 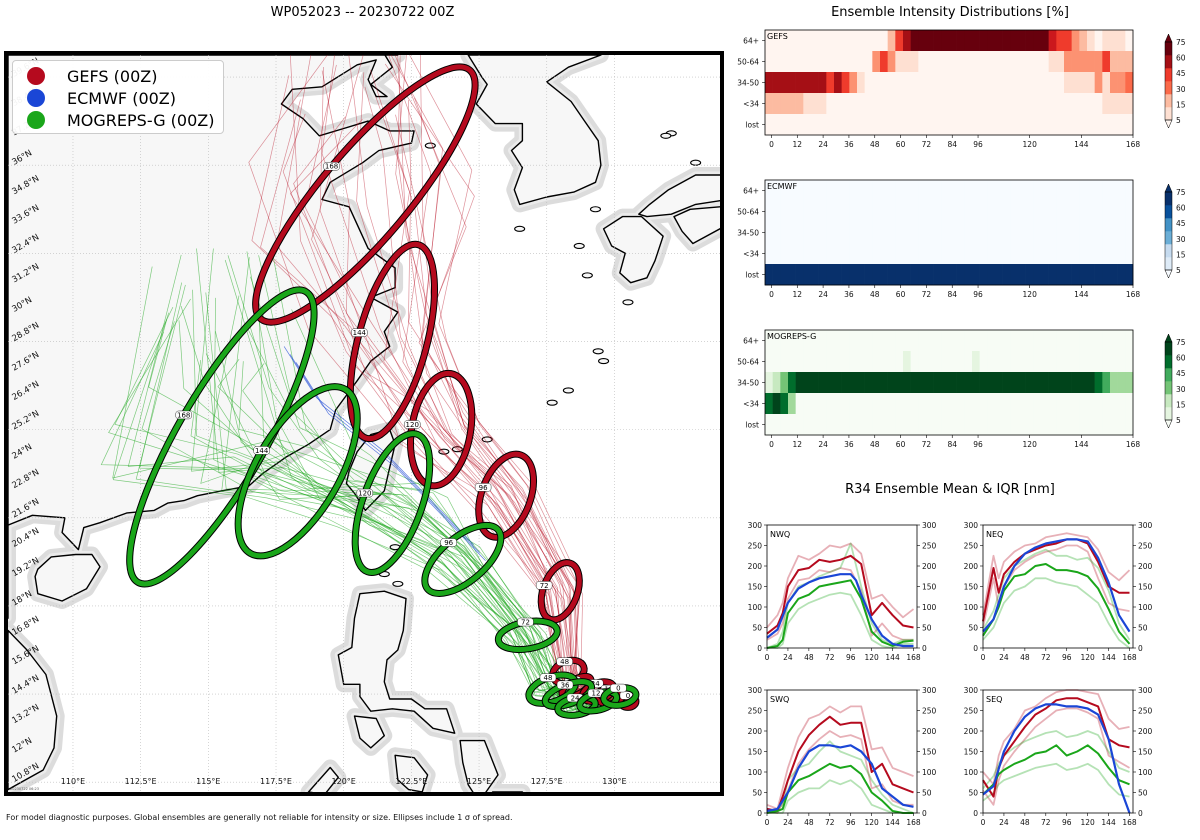 What do you see at coordinates (755, 546) in the screenshot?
I see `r34-y-label-left: 250` at bounding box center [755, 546].